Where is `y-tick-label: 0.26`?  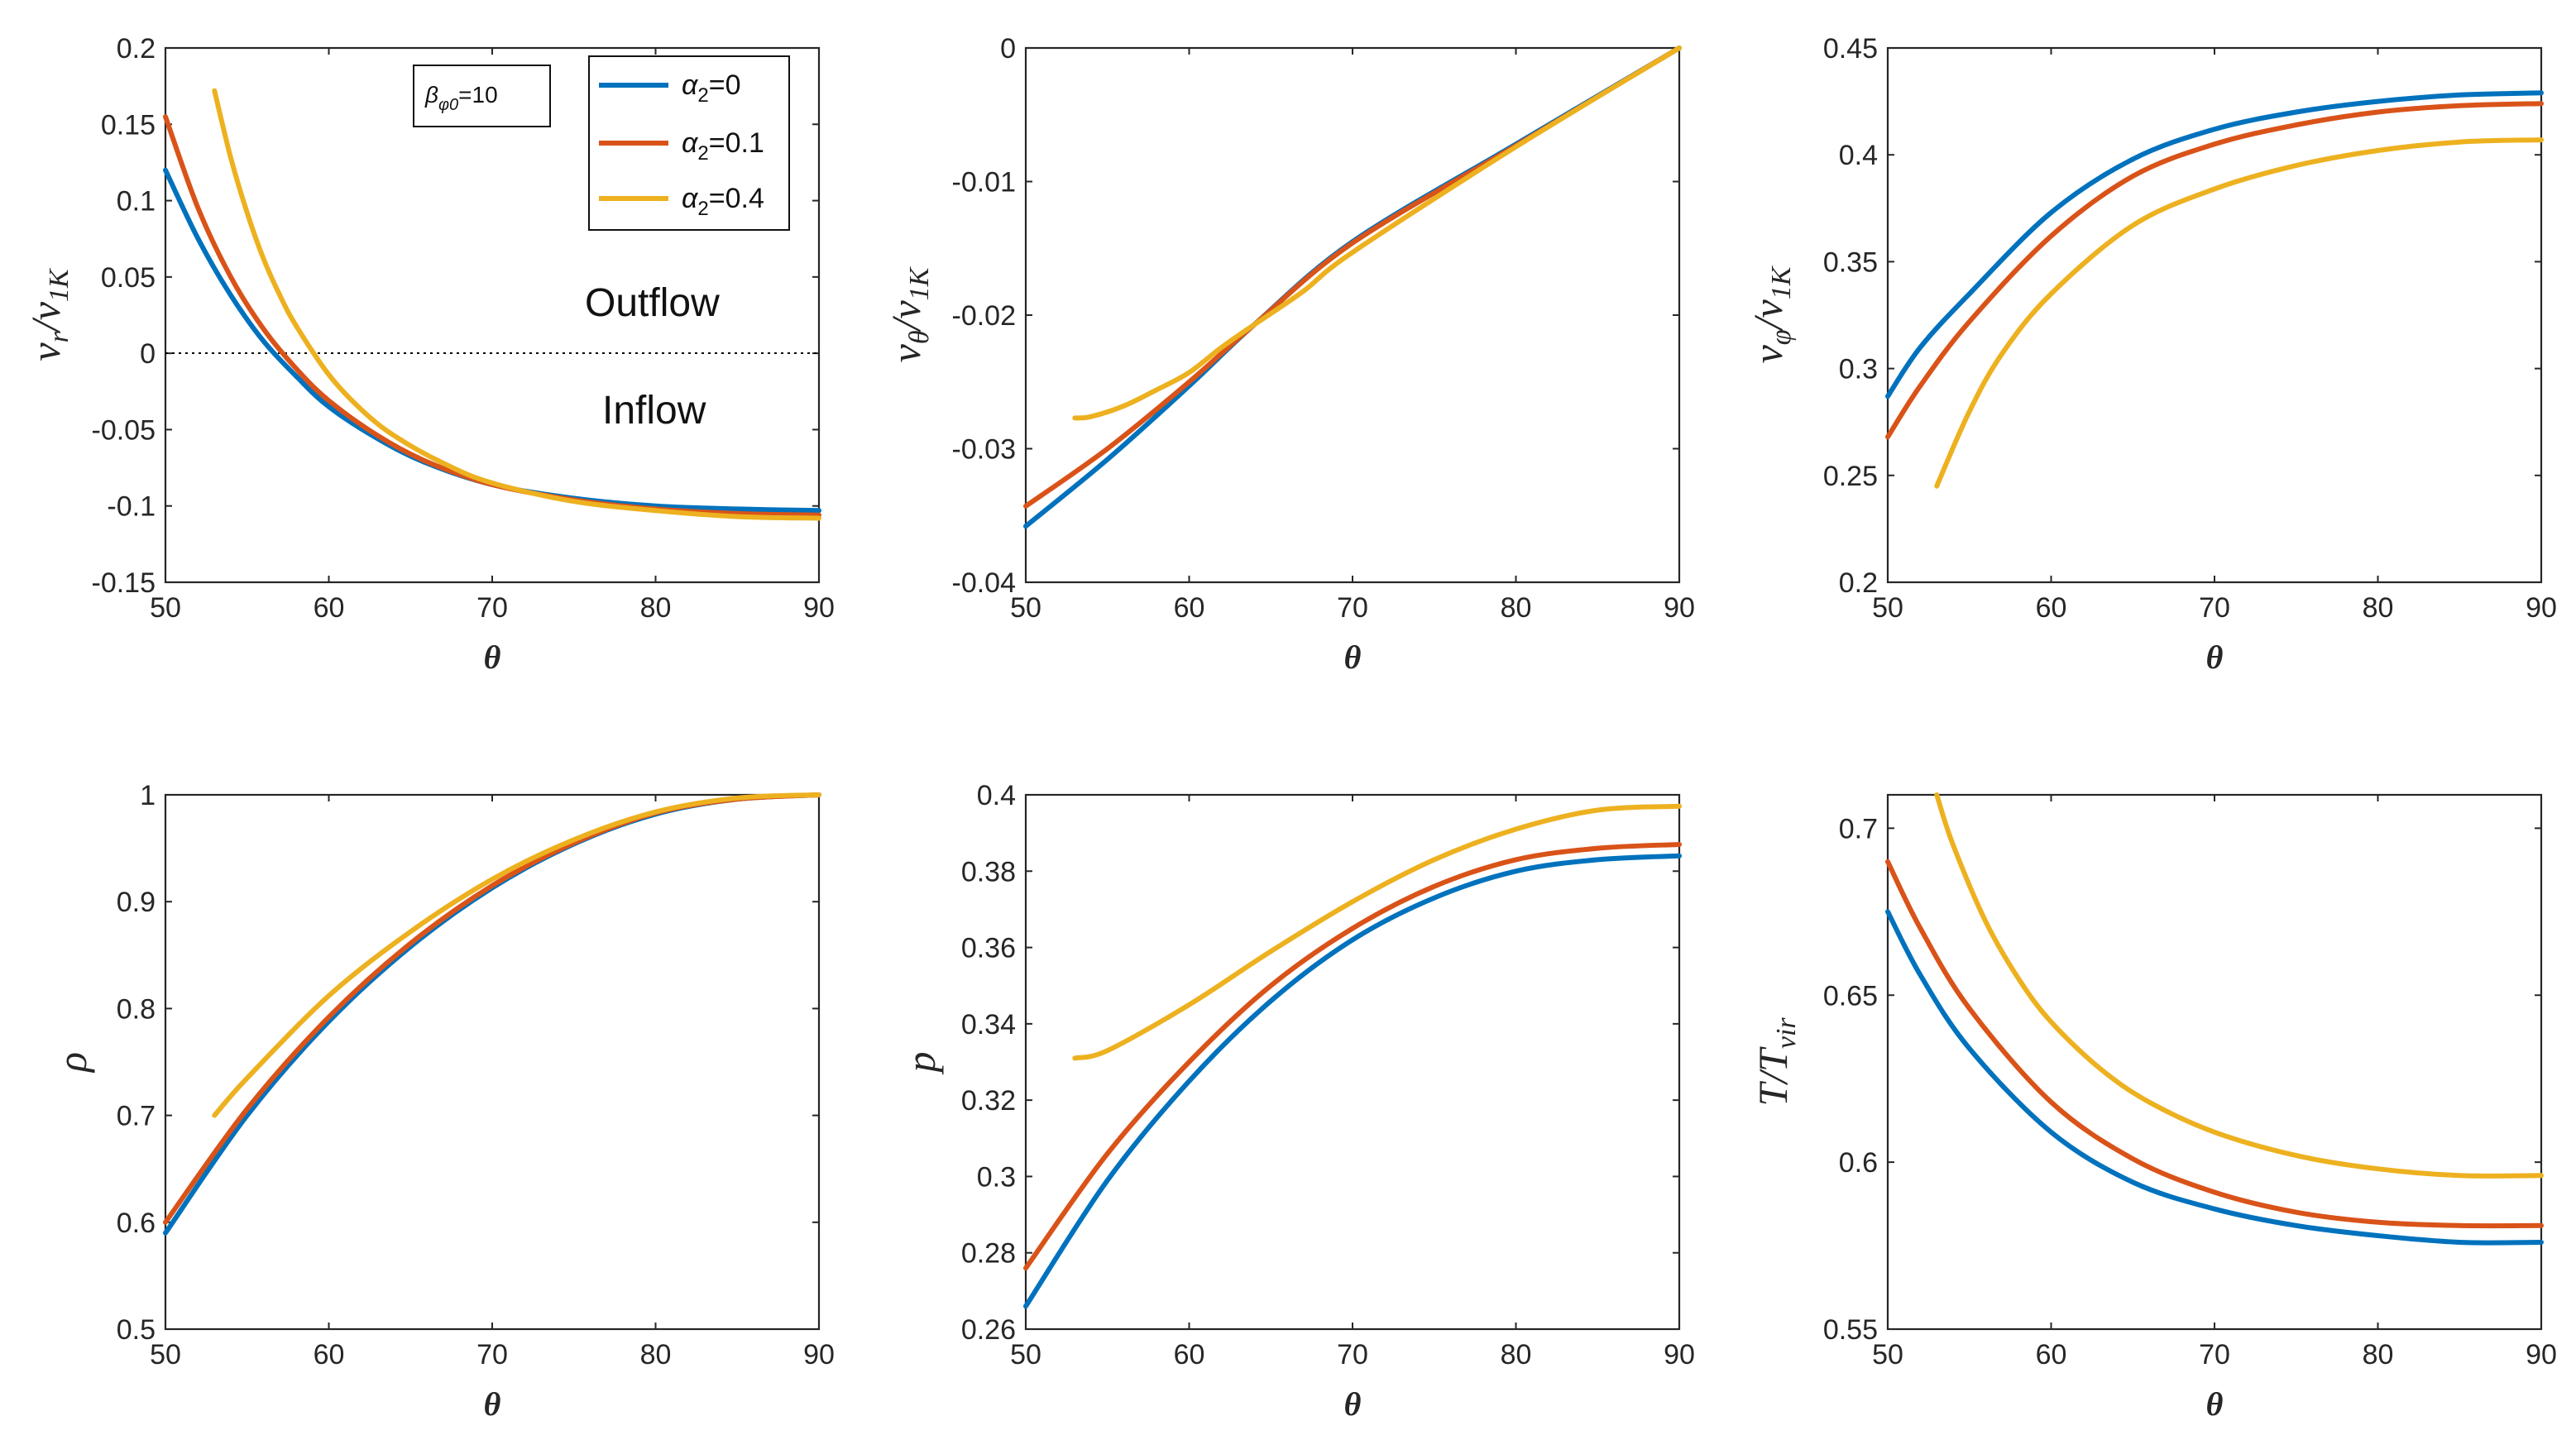 y-tick-label: 0.26 is located at coordinates (989, 1330).